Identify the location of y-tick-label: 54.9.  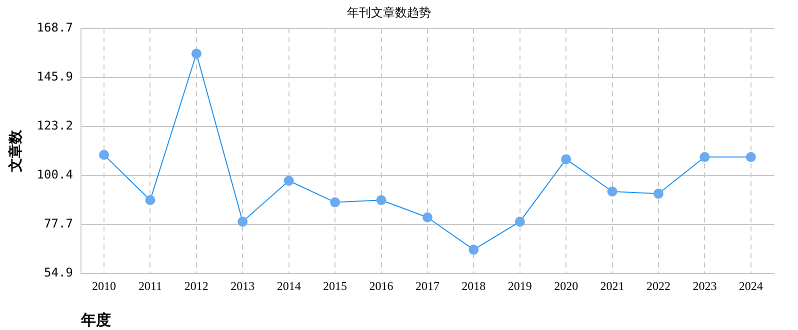
(58, 273).